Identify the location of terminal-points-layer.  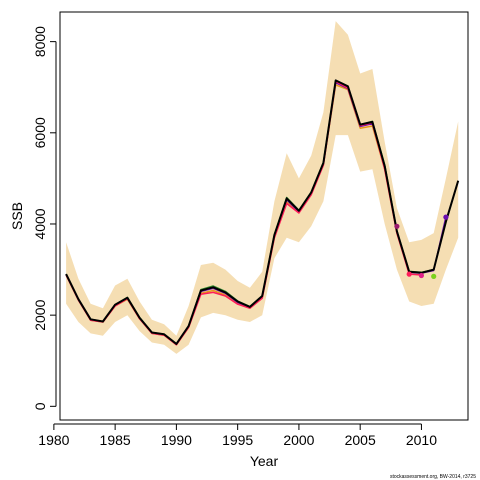
(421, 246).